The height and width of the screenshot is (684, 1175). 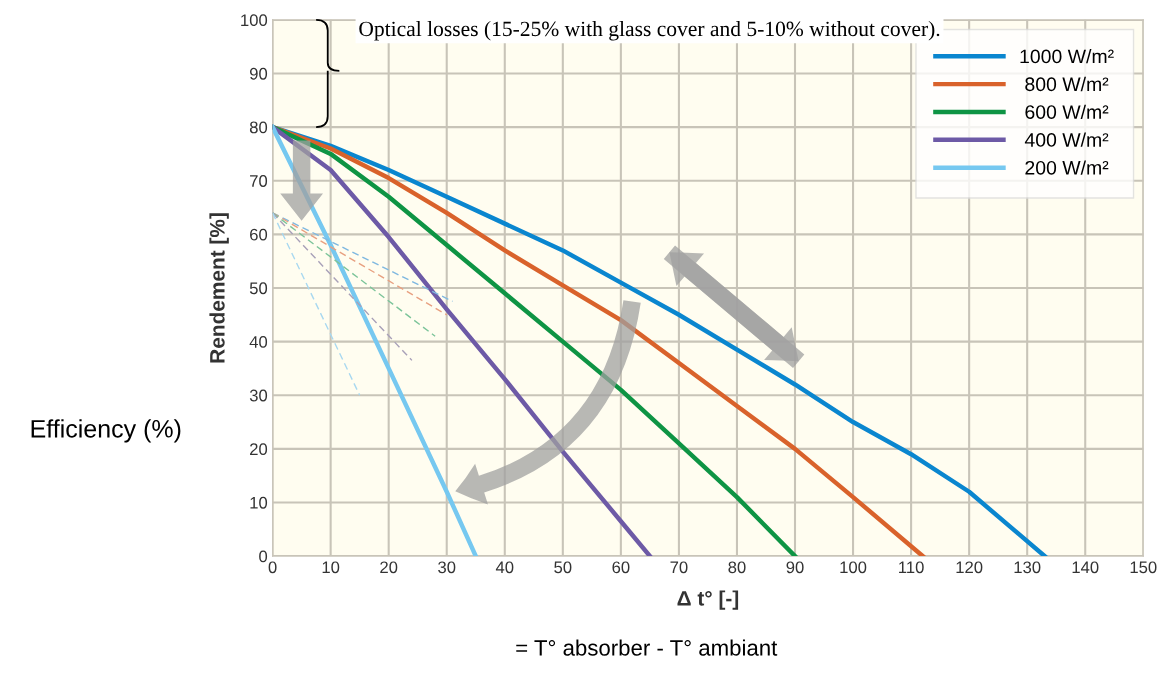 I want to click on y-tick-label: 30, so click(x=258, y=395).